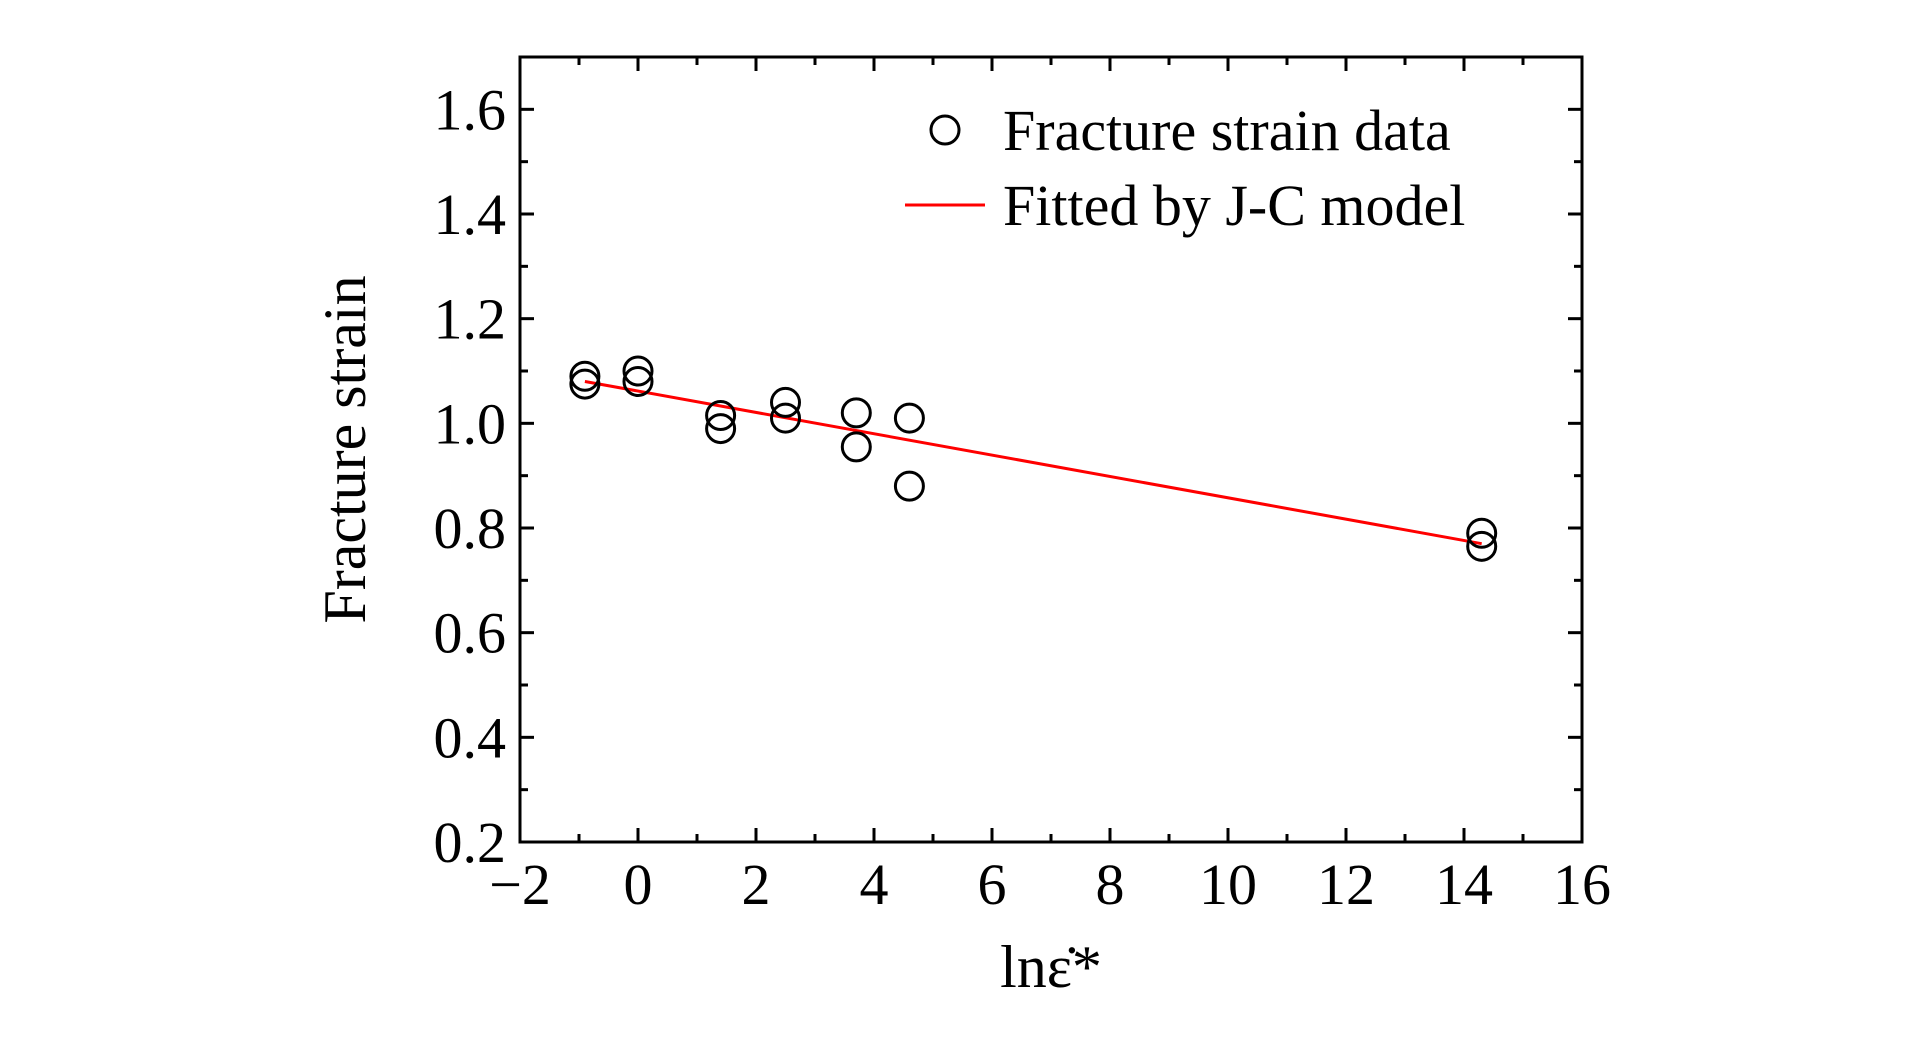 Image resolution: width=1923 pixels, height=1039 pixels. Describe the element at coordinates (1228, 884) in the screenshot. I see `x-tick-label: 10` at that location.